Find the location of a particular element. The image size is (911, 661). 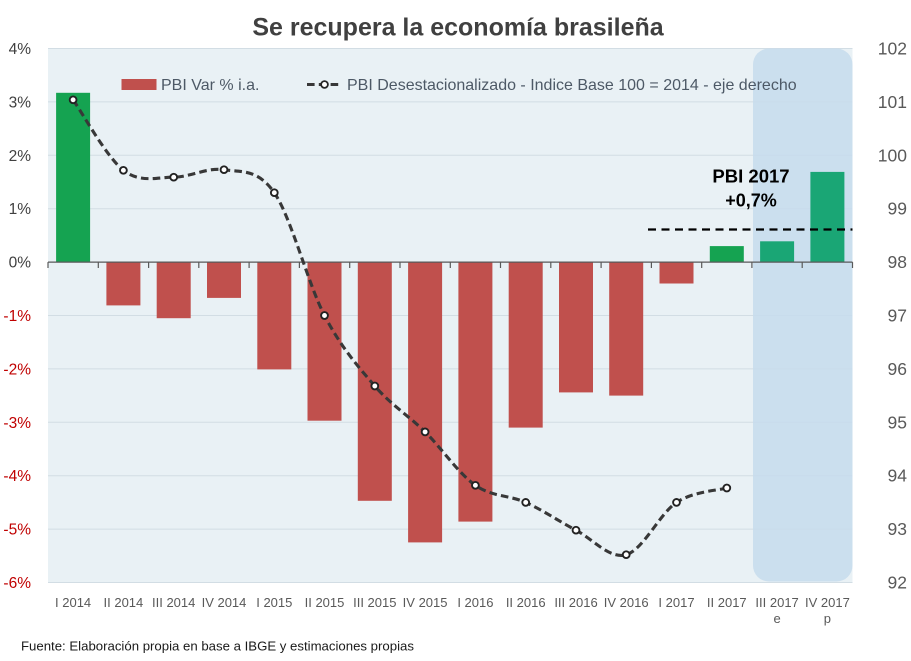

svg-text: 3% is located at coordinates (20, 102).